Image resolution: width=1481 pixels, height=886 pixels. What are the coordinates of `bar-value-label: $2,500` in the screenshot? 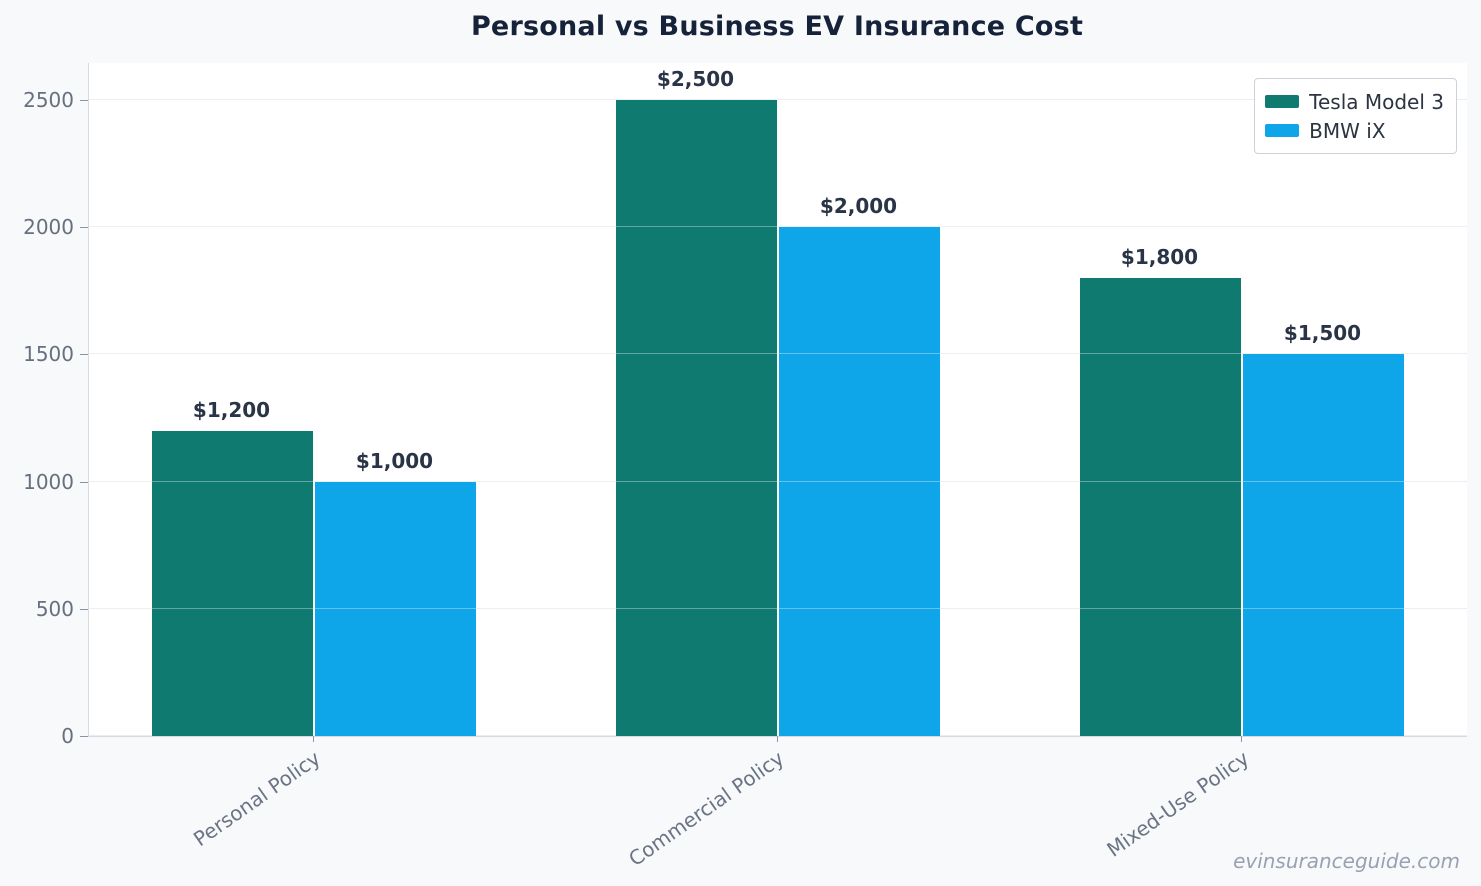 It's located at (695, 79).